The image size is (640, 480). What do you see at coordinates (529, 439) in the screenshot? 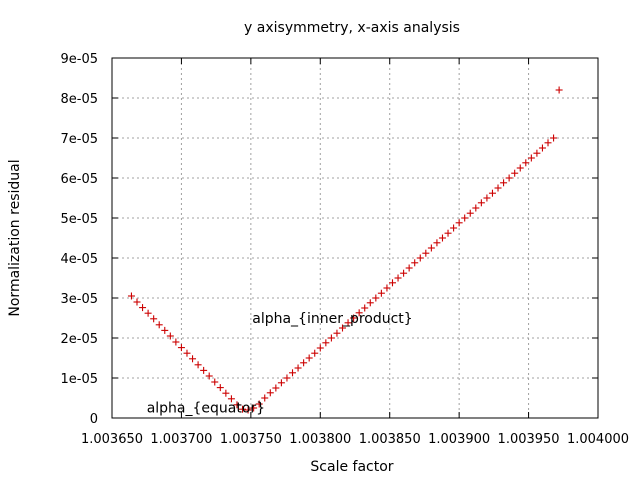
I see `x-tick-label: 1.003950` at bounding box center [529, 439].